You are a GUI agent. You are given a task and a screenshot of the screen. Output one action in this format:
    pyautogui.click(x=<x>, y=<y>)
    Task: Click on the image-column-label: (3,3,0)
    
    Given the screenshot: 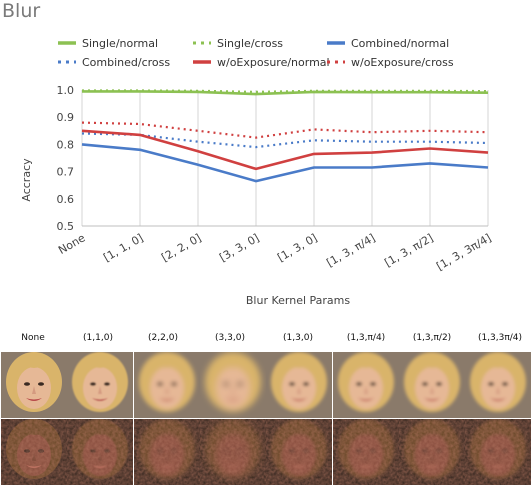 What is the action you would take?
    pyautogui.click(x=230, y=338)
    